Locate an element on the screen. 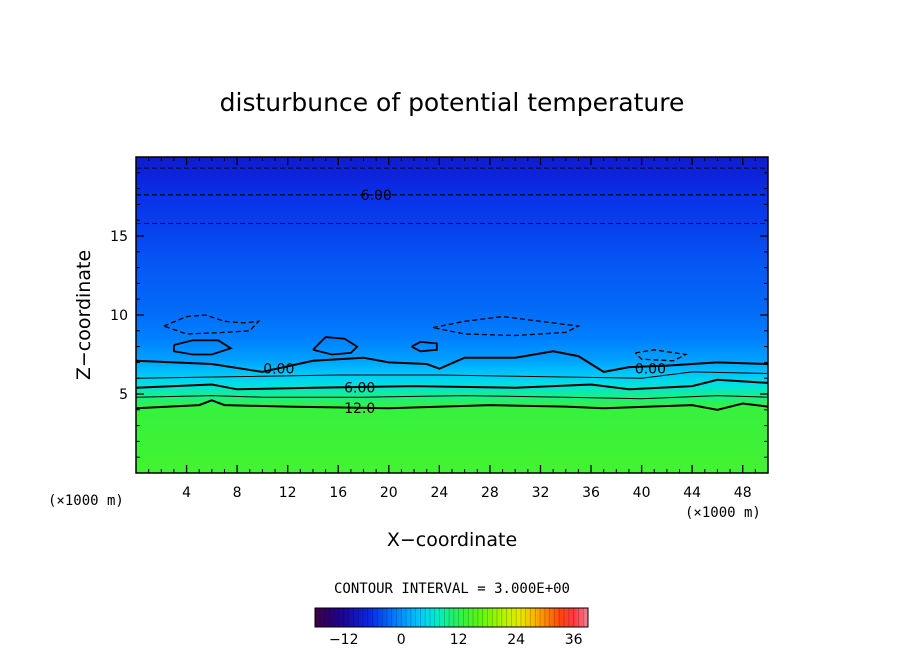  colorbar-tick-label: 12 is located at coordinates (459, 640).